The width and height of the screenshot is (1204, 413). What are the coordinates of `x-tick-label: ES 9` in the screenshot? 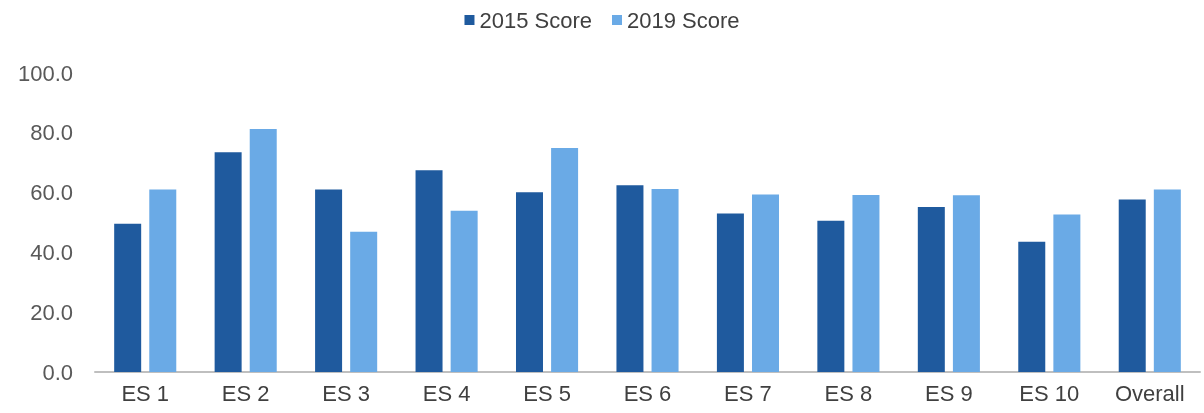 It's located at (949, 393).